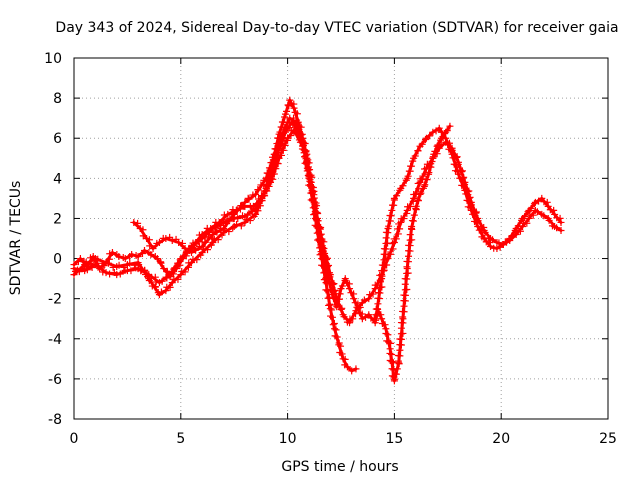 The height and width of the screenshot is (480, 640). I want to click on series-track-d, so click(413, 253).